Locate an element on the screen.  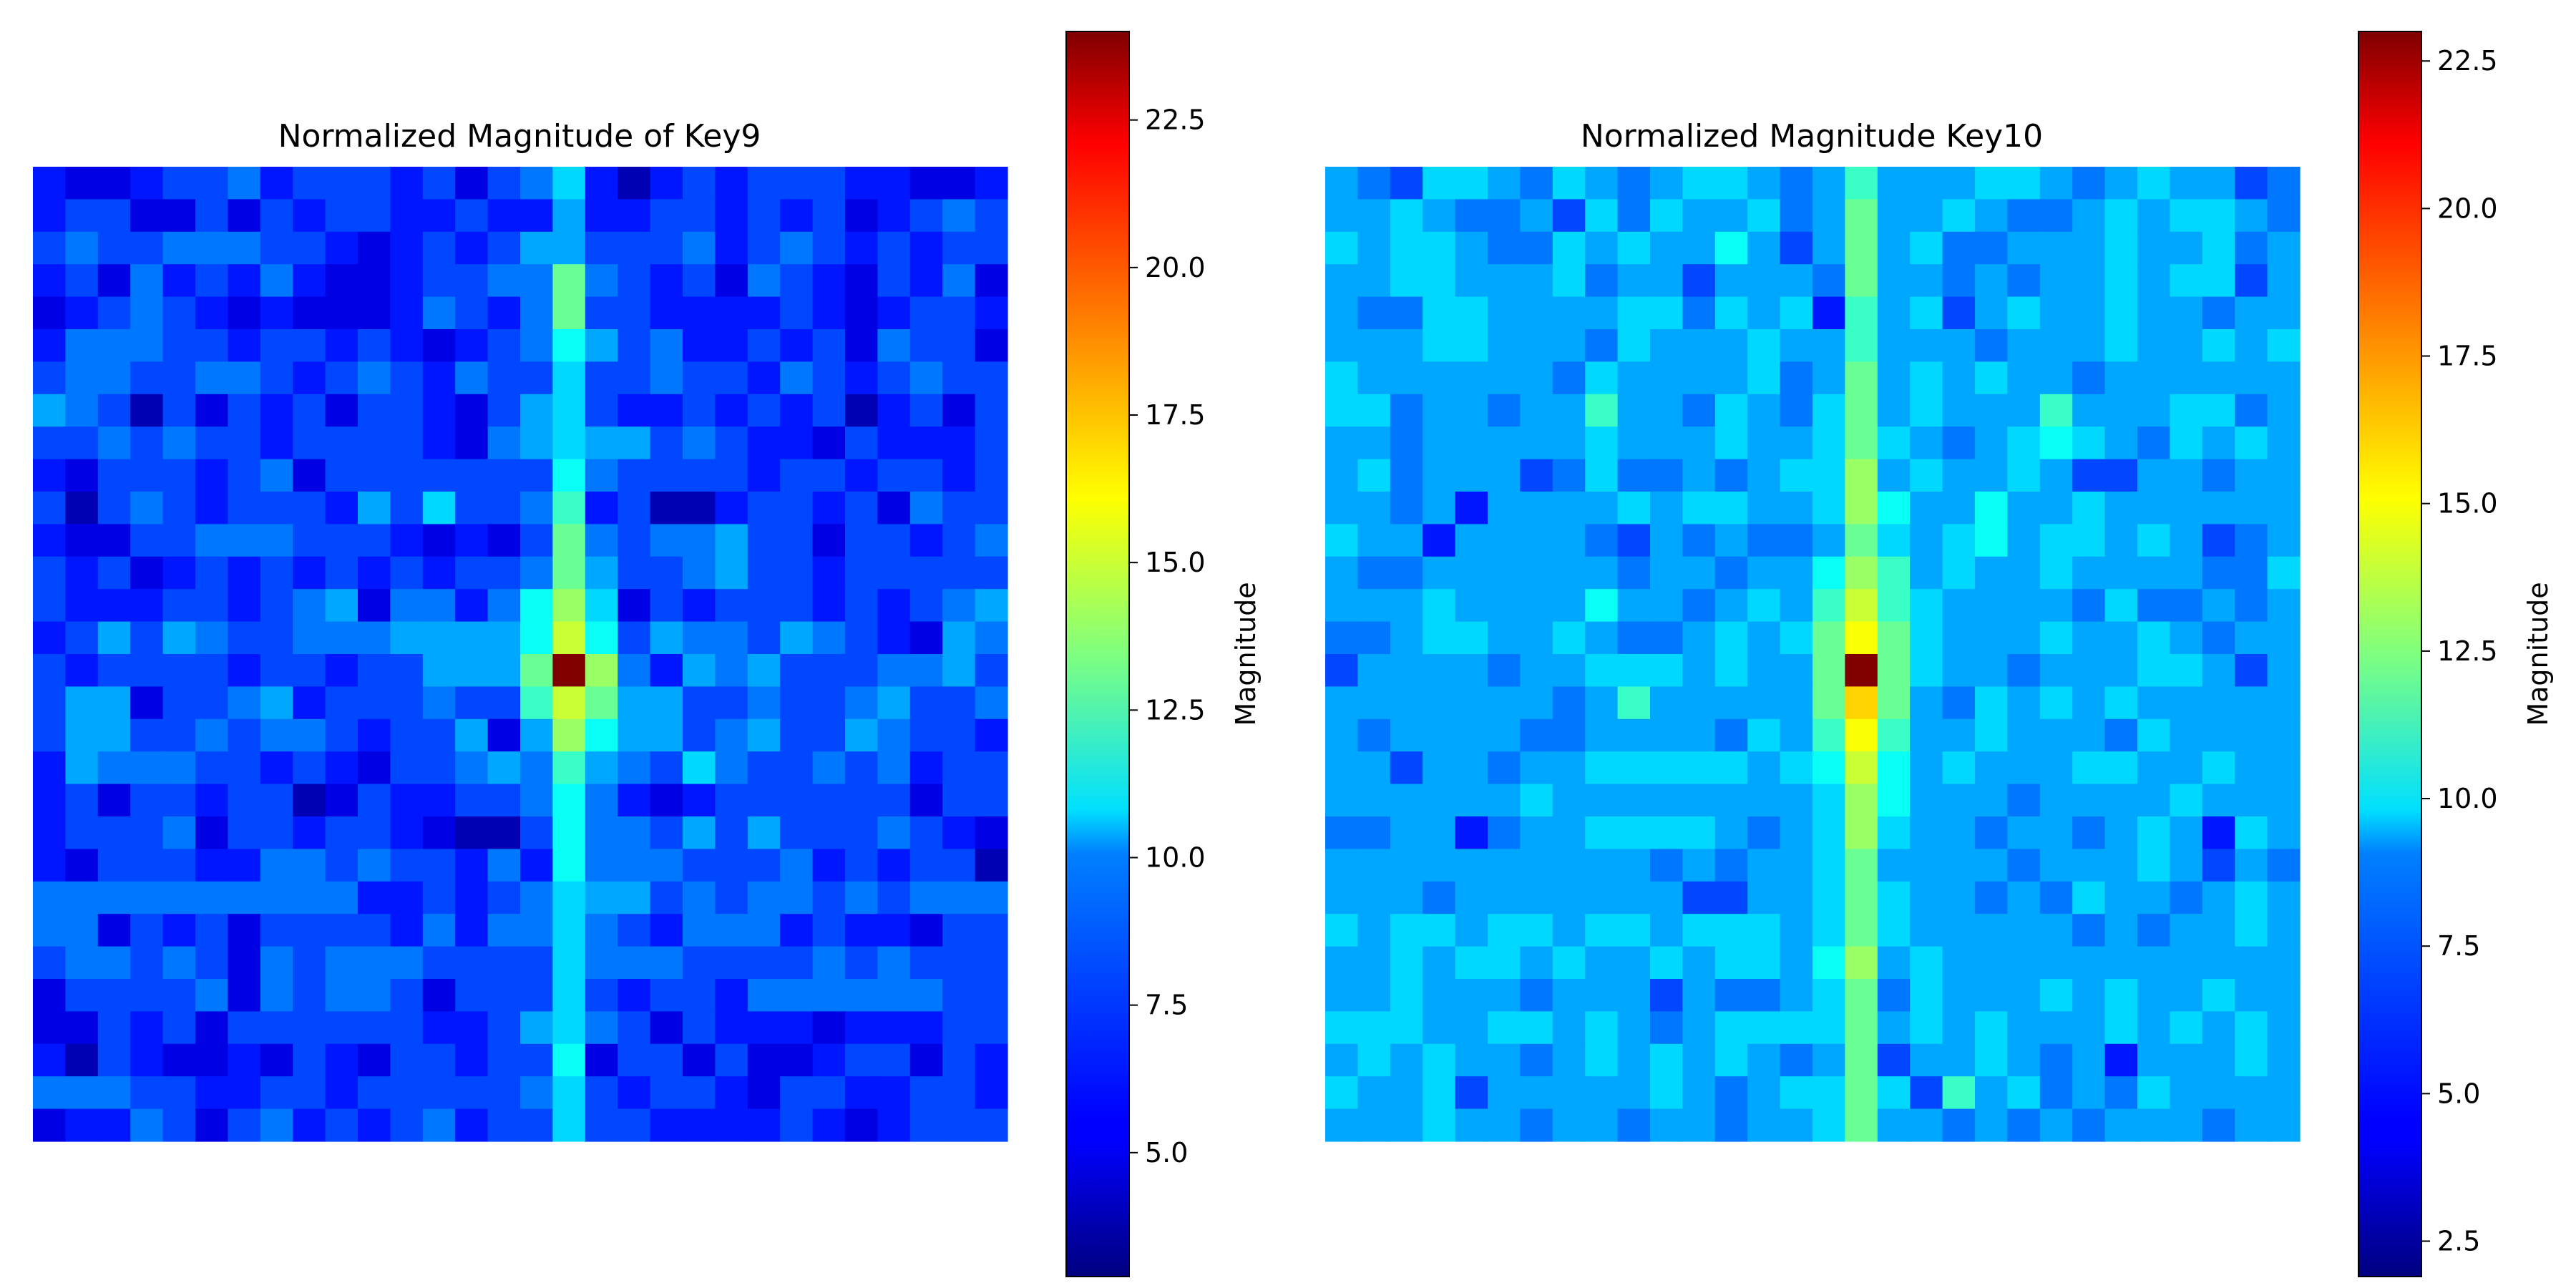
colorbar-tick-label: 5.0 is located at coordinates (2458, 1093).